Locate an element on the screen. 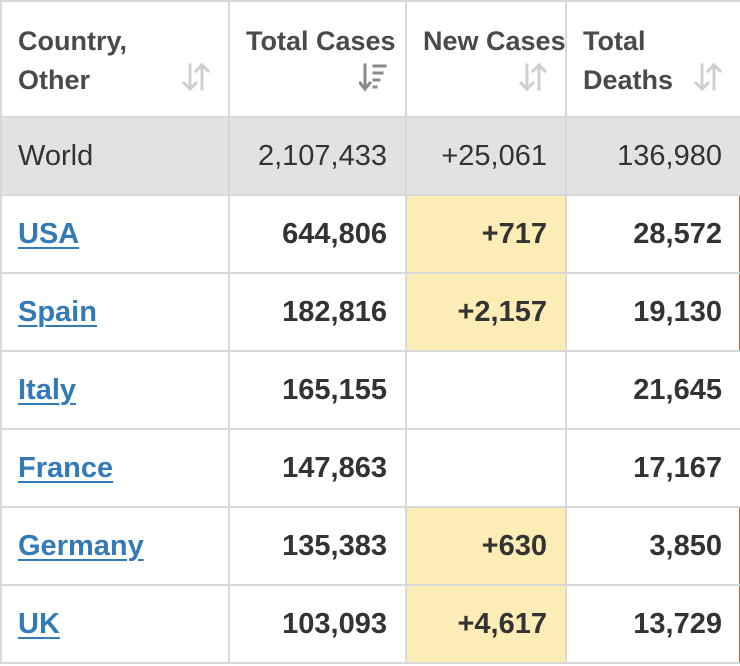 This screenshot has height=666, width=740. sort-descending-icon is located at coordinates (373, 77).